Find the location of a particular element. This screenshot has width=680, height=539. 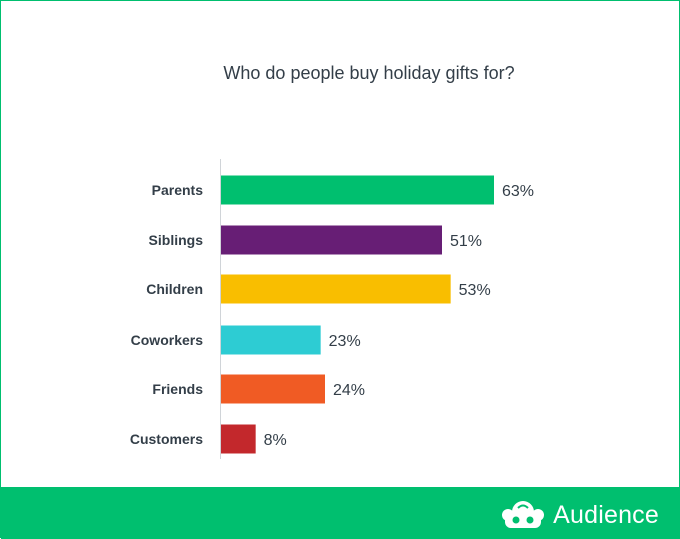

category-label: Customers is located at coordinates (166, 439).